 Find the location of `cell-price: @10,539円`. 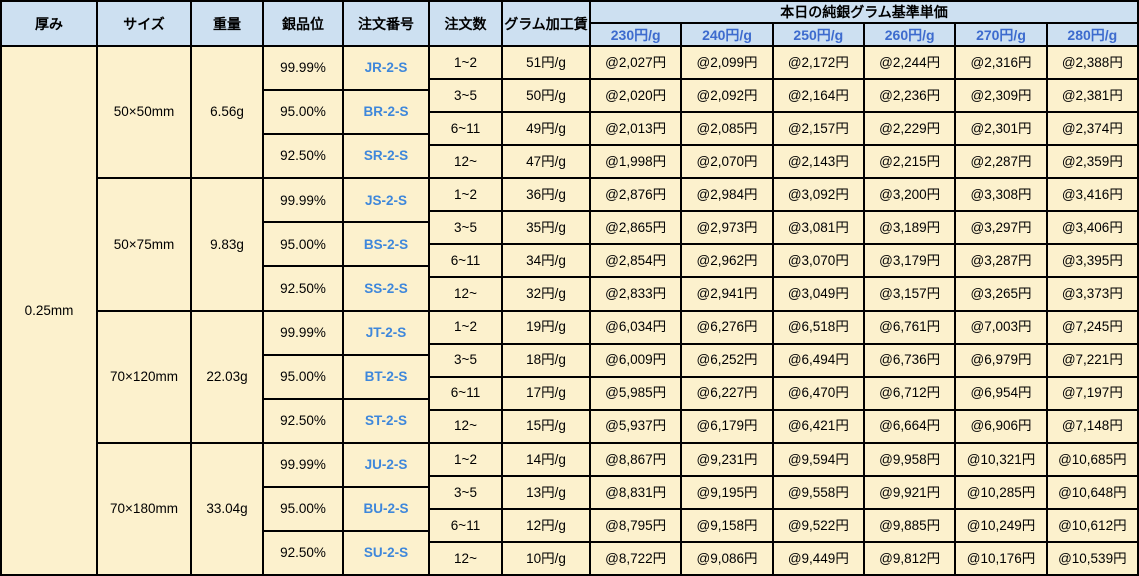

cell-price: @10,539円 is located at coordinates (1092, 558).